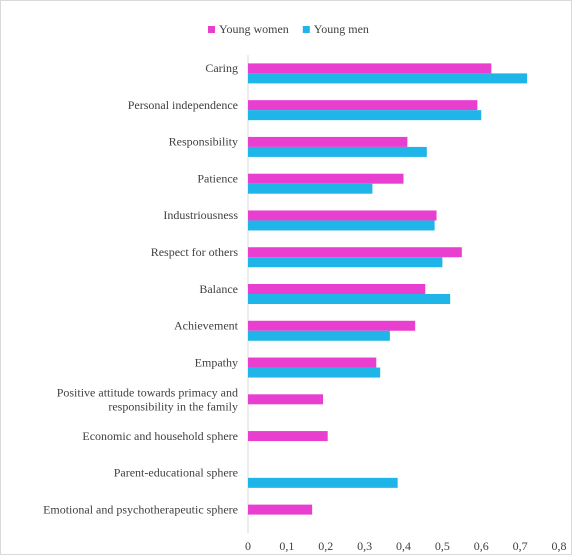  Describe the element at coordinates (203, 142) in the screenshot. I see `y-tick-label: Responsibility` at that location.